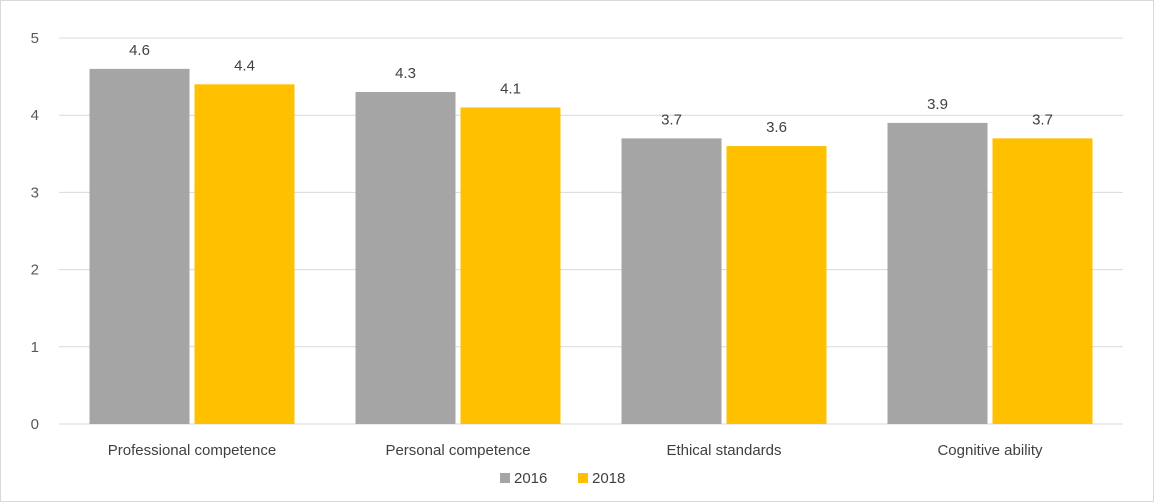 This screenshot has height=503, width=1154. What do you see at coordinates (937, 104) in the screenshot?
I see `data-label-2016-3: 3.9` at bounding box center [937, 104].